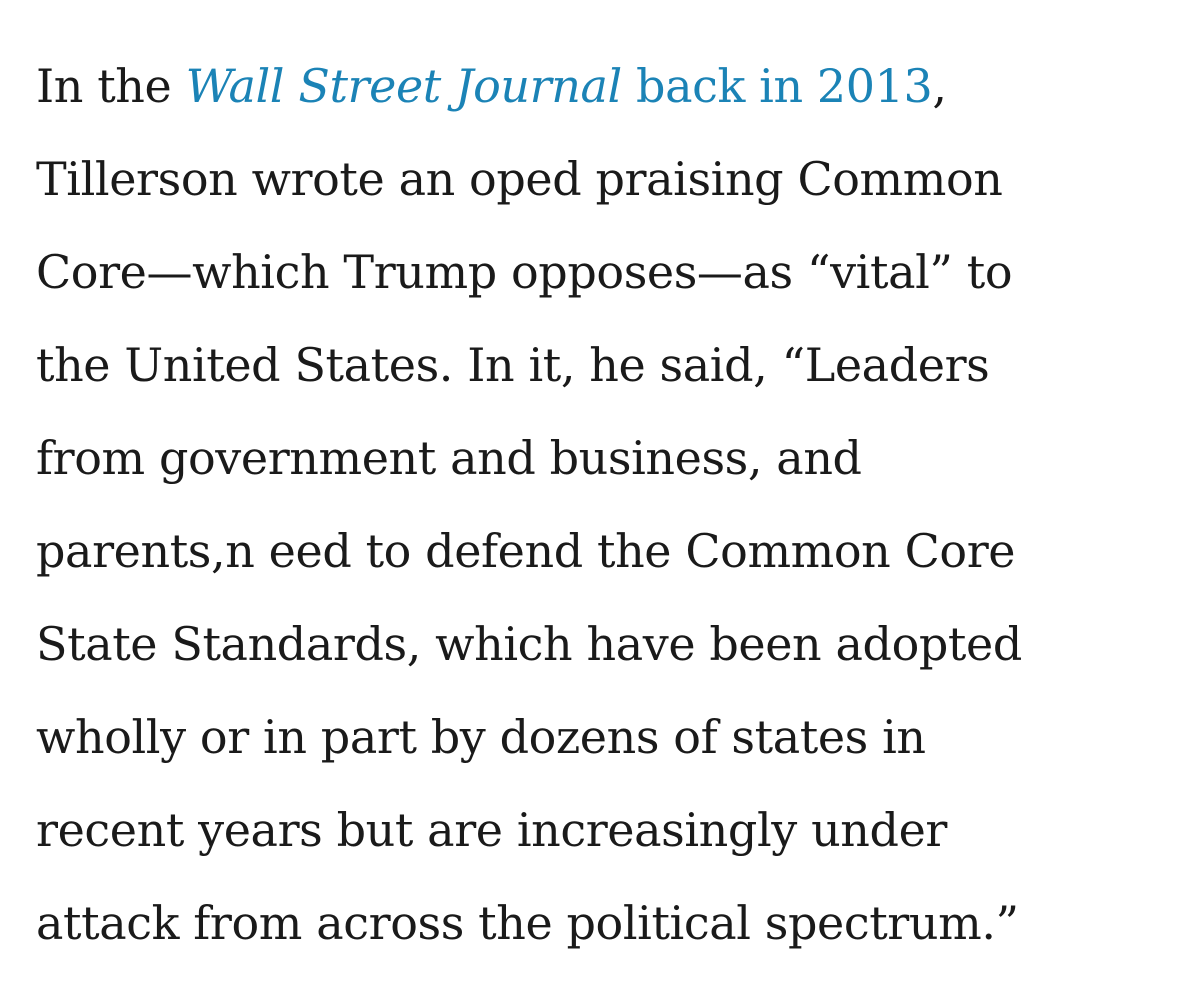 This screenshot has width=1200, height=995. What do you see at coordinates (777, 86) in the screenshot?
I see `link-date-text: back in 2013` at bounding box center [777, 86].